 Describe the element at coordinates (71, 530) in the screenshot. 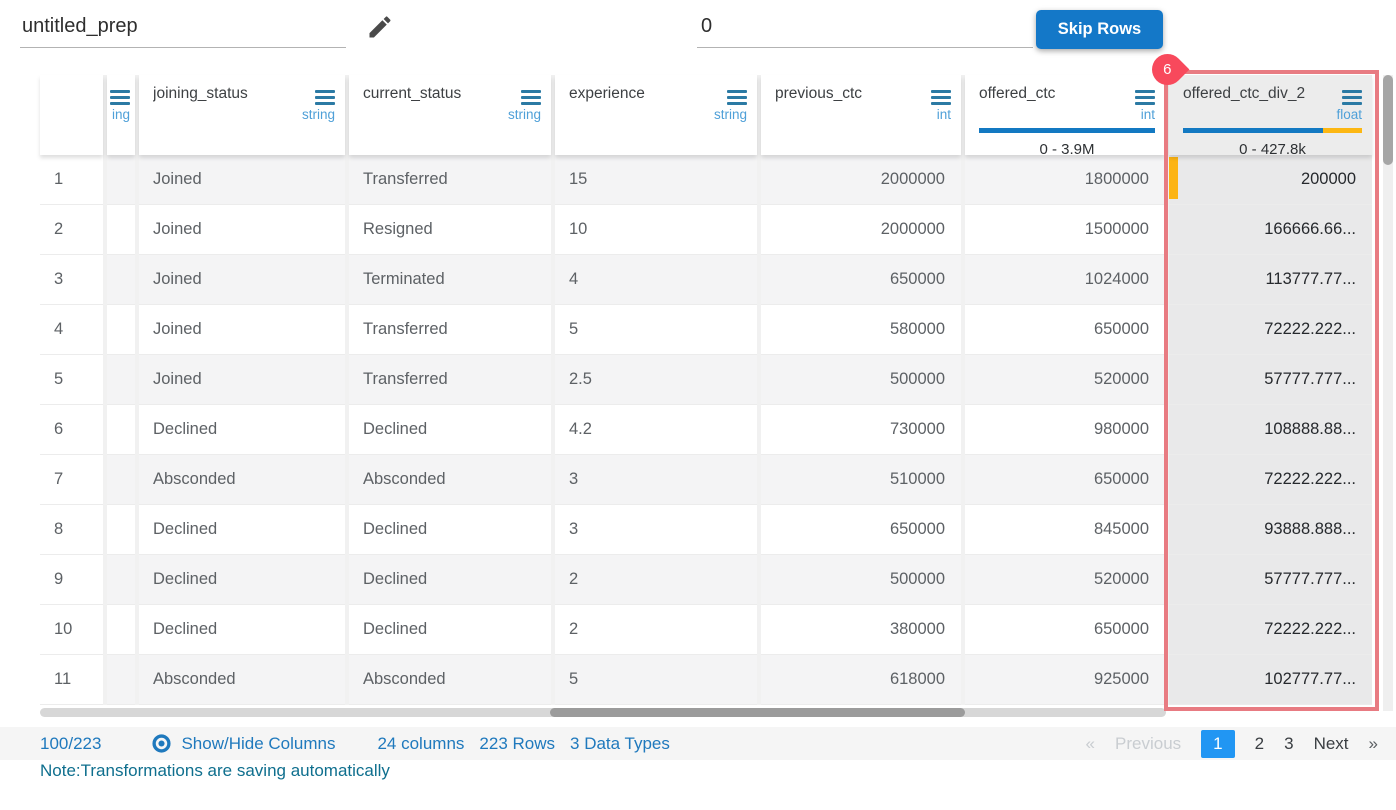

I see `row-number: 8` at that location.